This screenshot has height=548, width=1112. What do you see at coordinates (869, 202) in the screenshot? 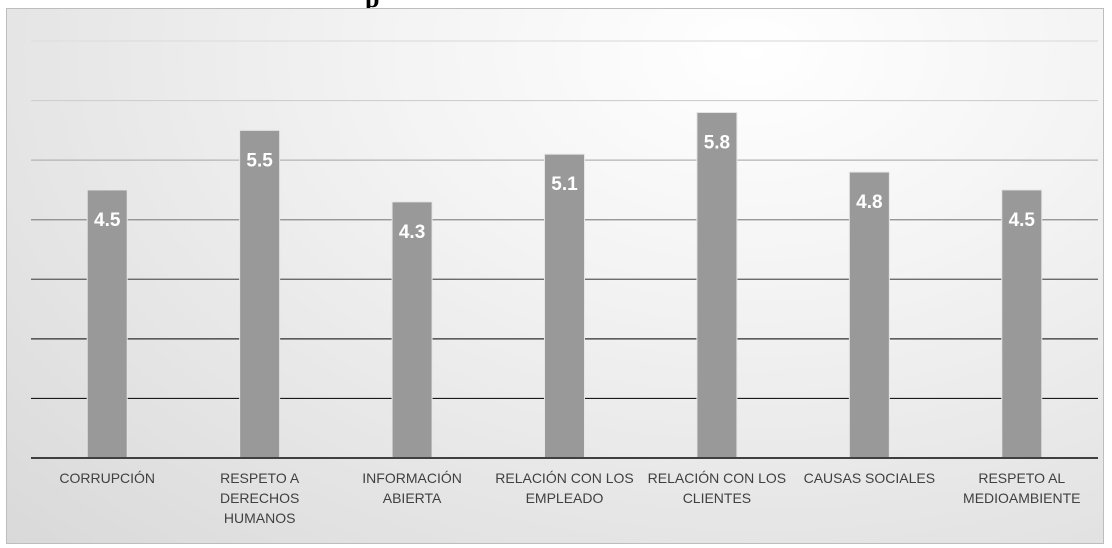
I see `data-label: 4.8` at bounding box center [869, 202].